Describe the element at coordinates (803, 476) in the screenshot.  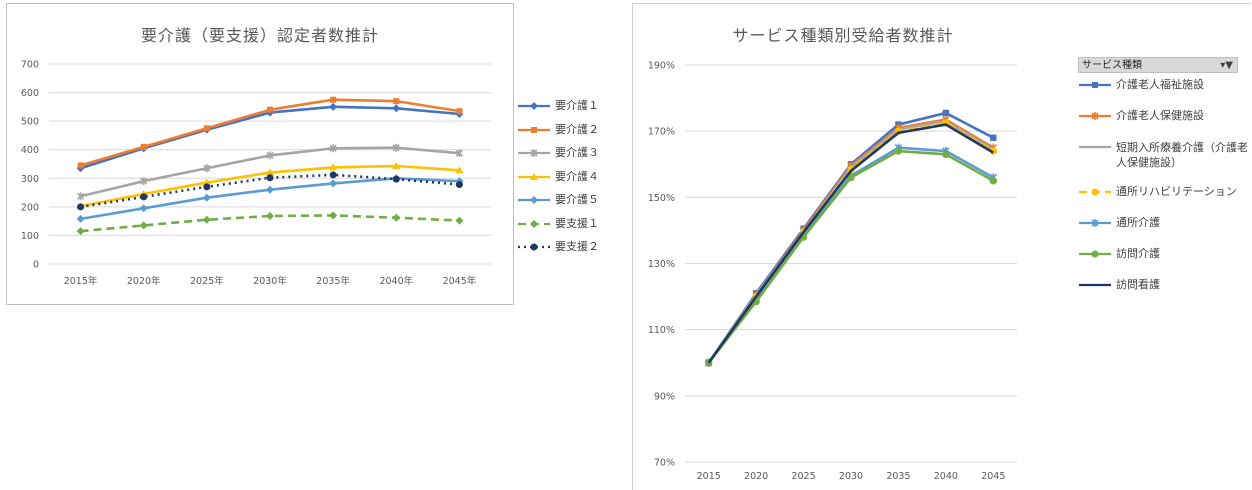
I see `x-tick-label: 2025` at that location.